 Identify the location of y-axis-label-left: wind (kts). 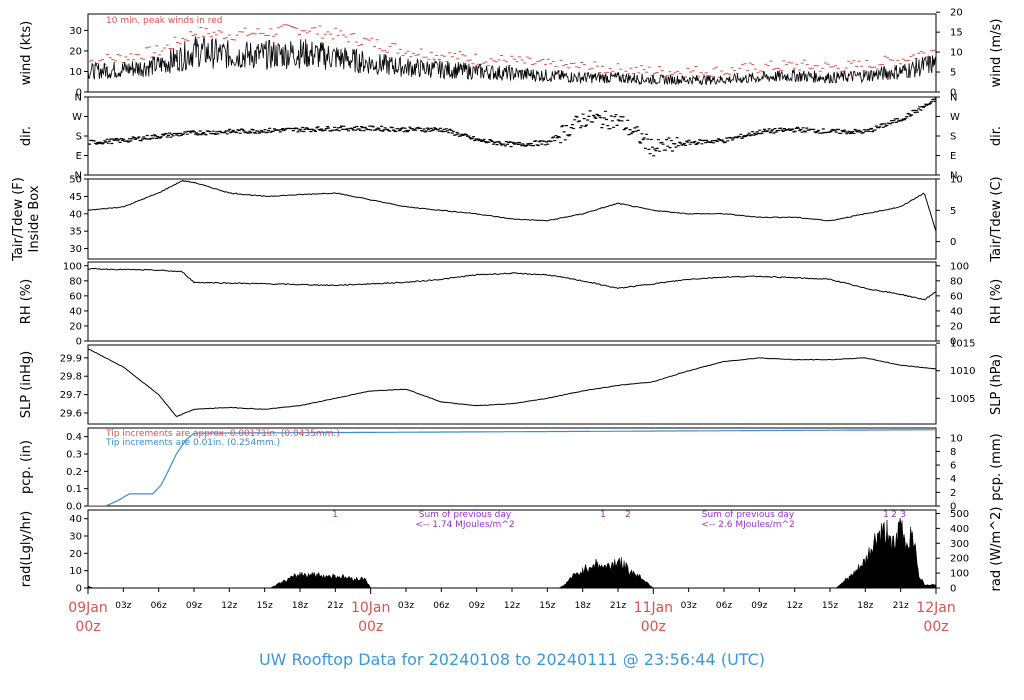
(26, 53).